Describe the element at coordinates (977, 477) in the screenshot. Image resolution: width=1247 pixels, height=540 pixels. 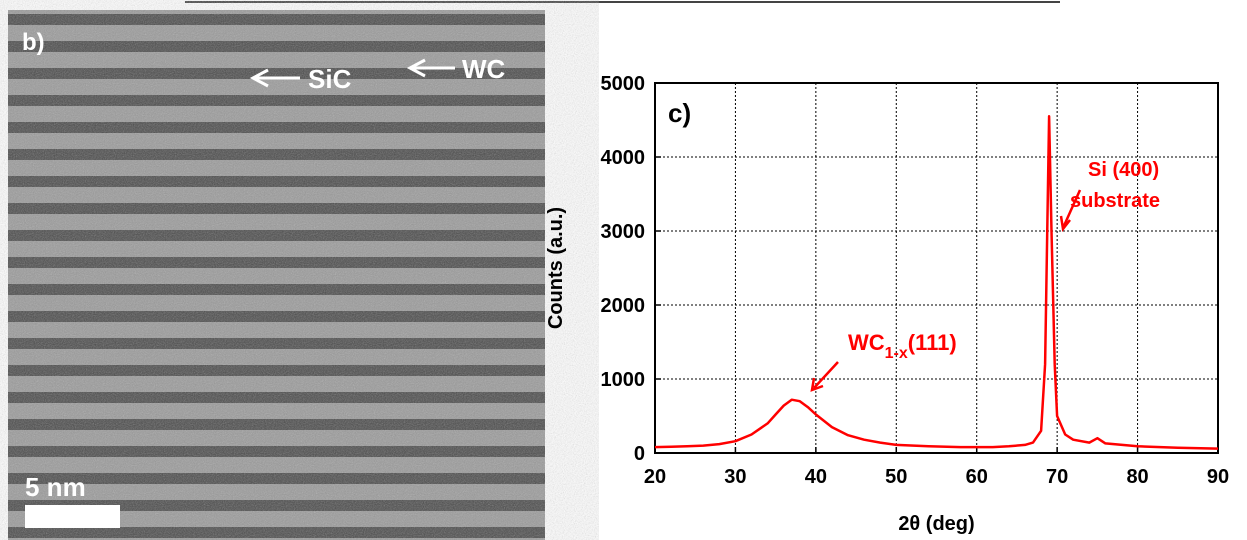
I see `x-tick-label: 60` at that location.